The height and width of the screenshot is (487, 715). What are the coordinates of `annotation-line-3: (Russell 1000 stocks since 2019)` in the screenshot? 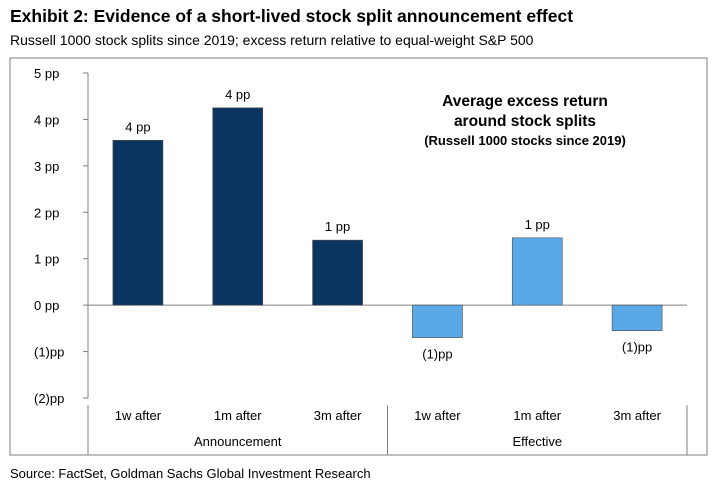 It's located at (525, 140).